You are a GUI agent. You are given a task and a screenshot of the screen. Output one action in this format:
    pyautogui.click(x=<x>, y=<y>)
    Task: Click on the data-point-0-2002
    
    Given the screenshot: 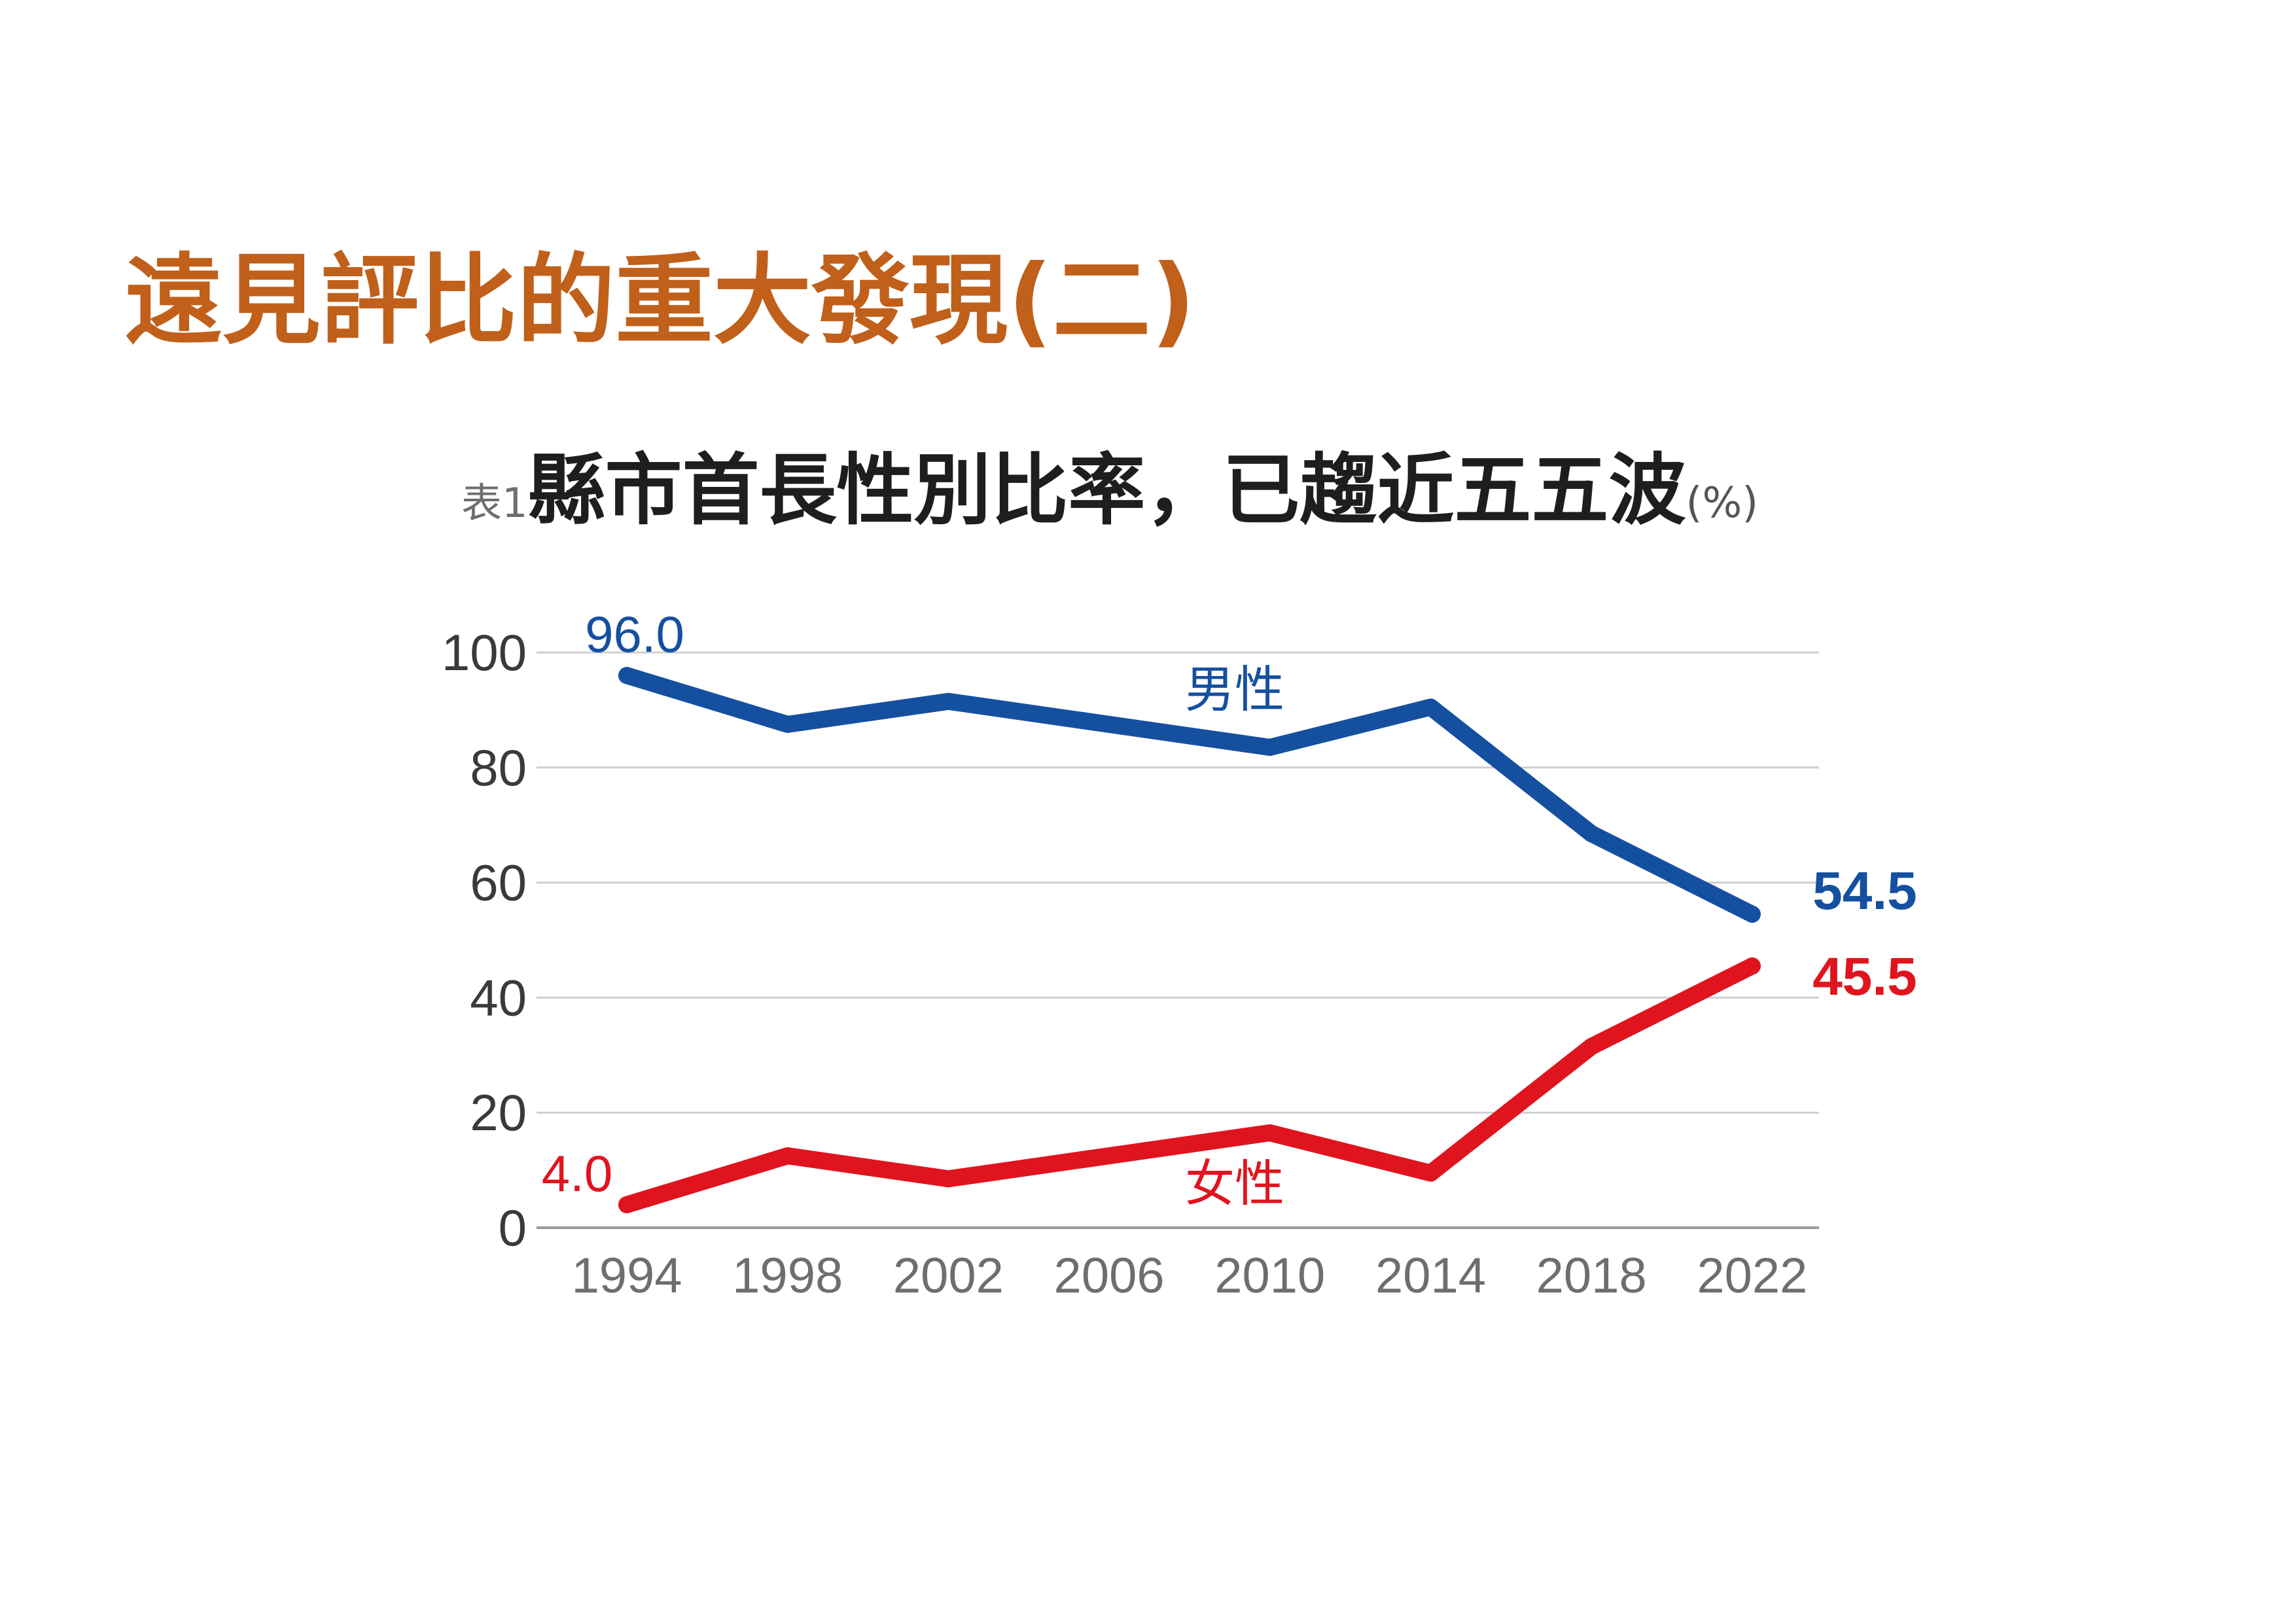 What is the action you would take?
    pyautogui.click(x=948, y=701)
    